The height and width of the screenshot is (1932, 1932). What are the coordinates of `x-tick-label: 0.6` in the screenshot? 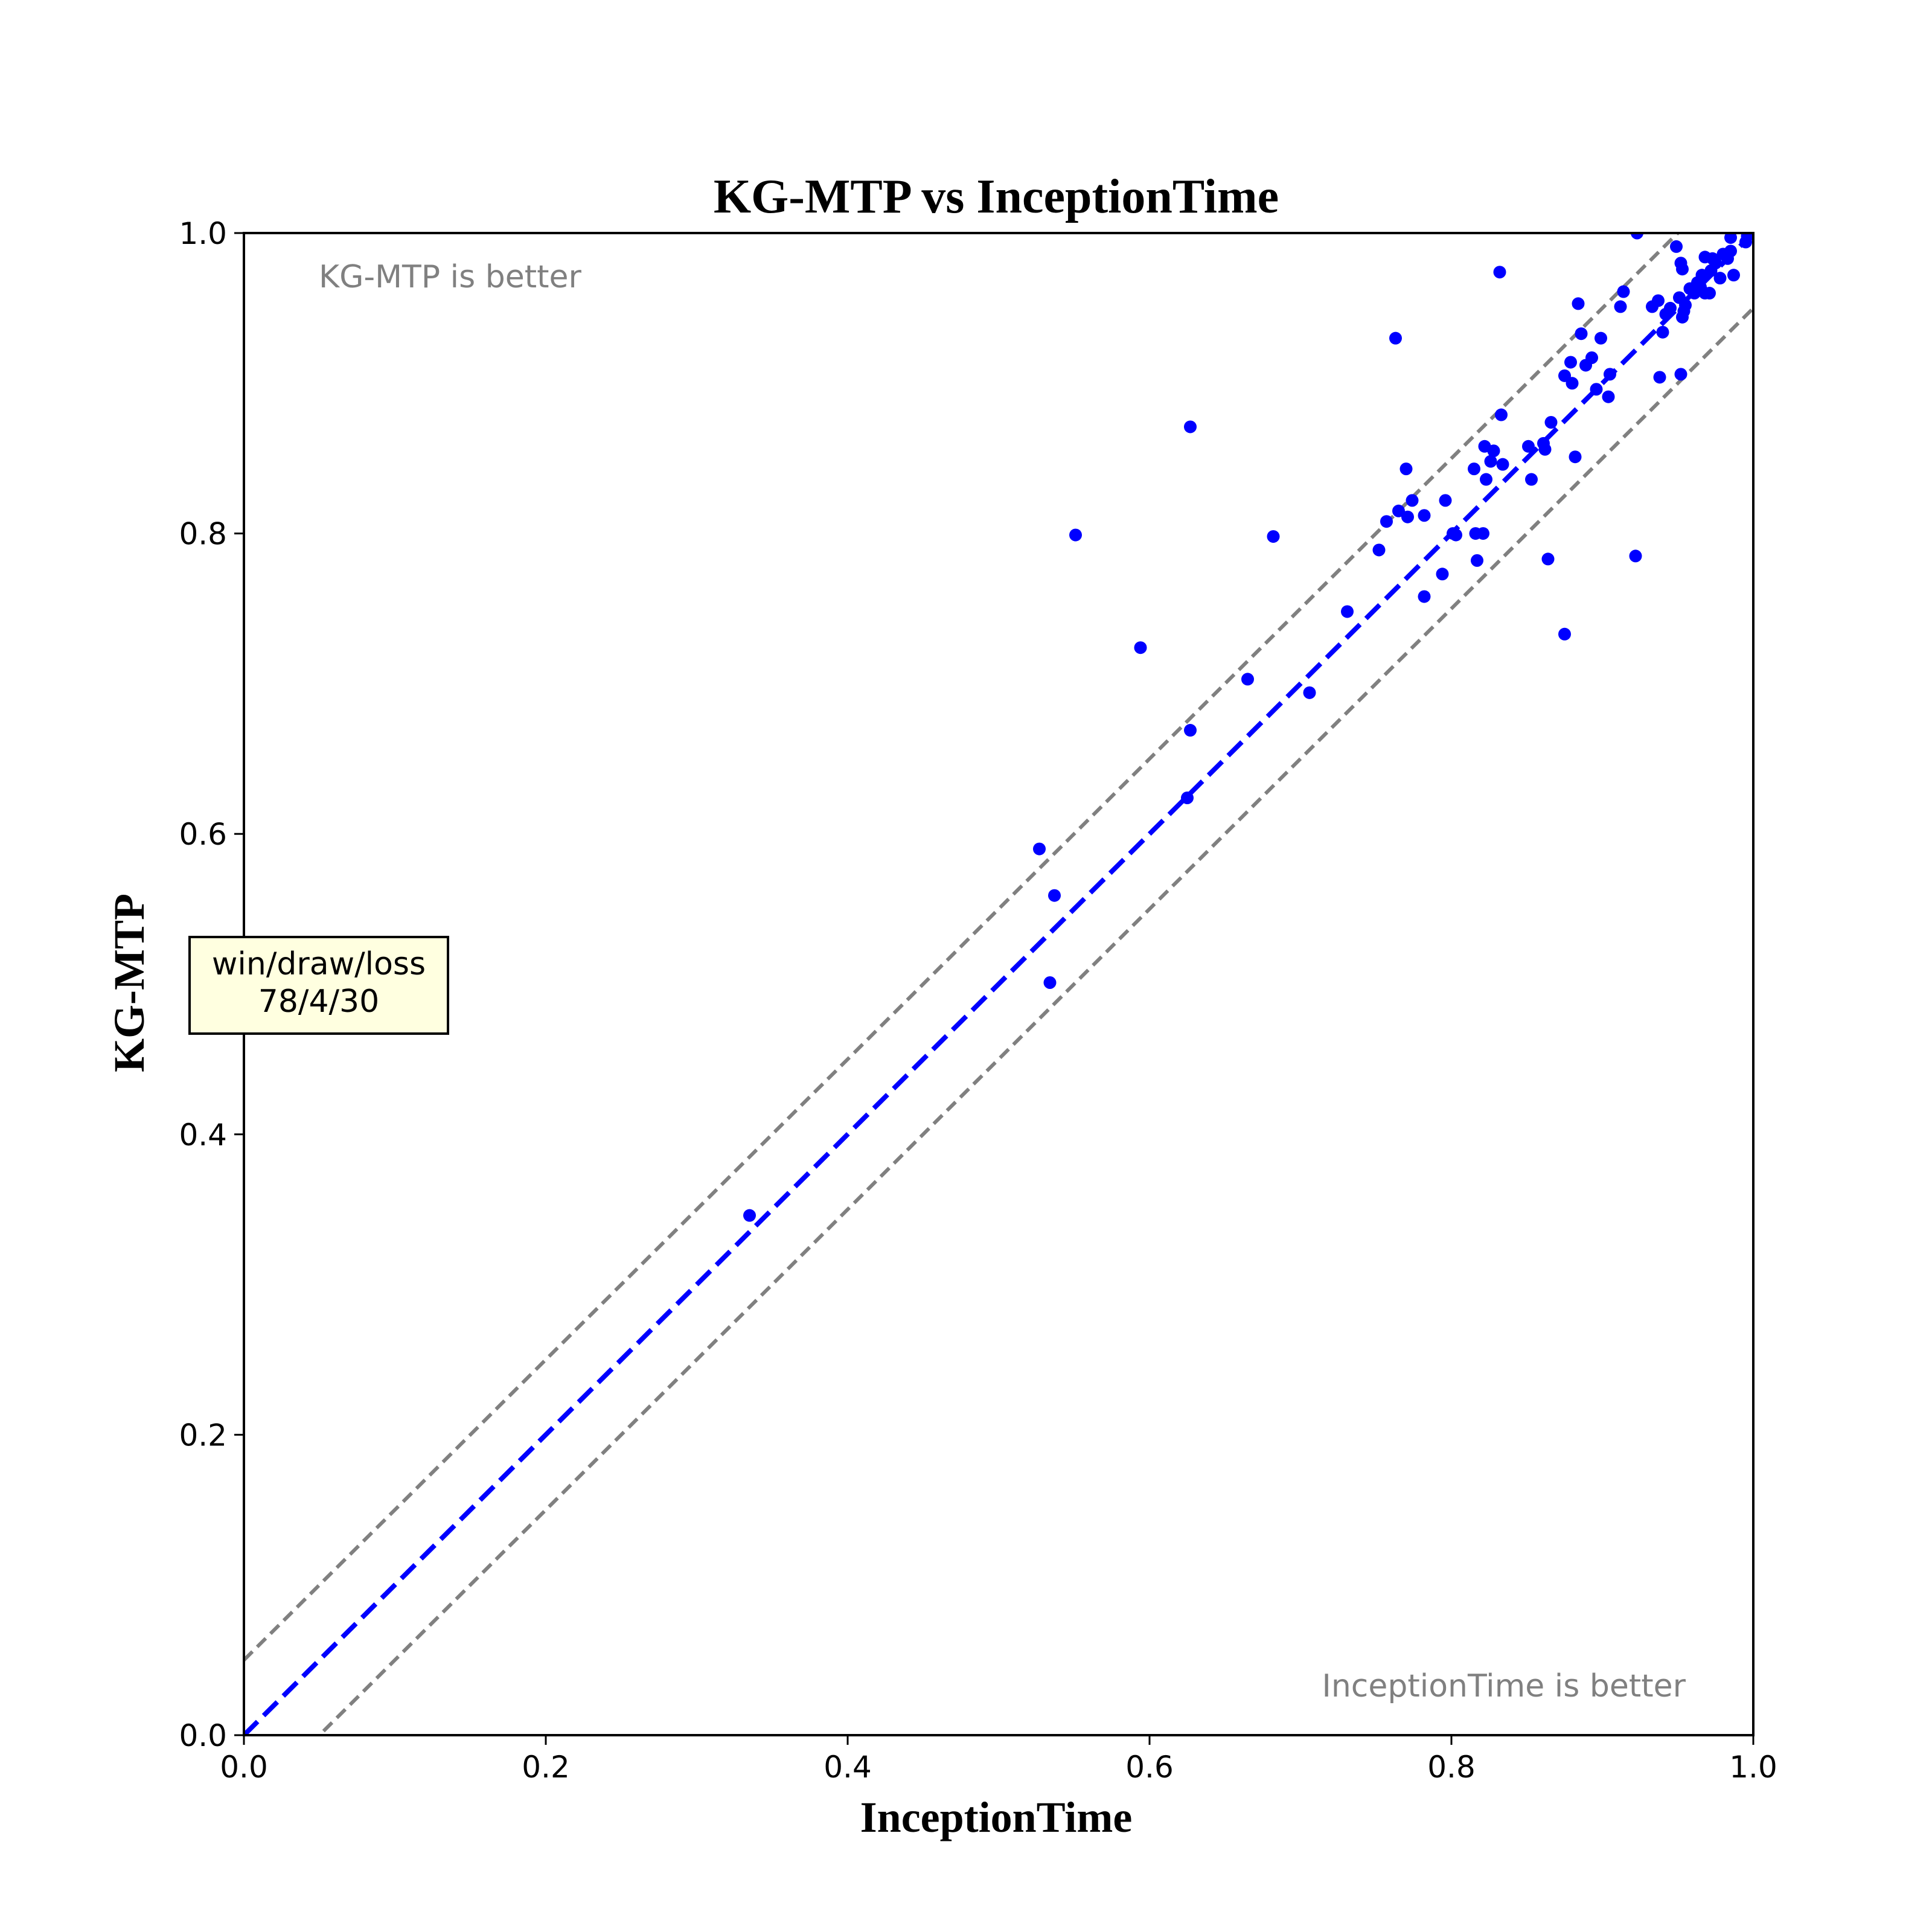 It's located at (1149, 1767).